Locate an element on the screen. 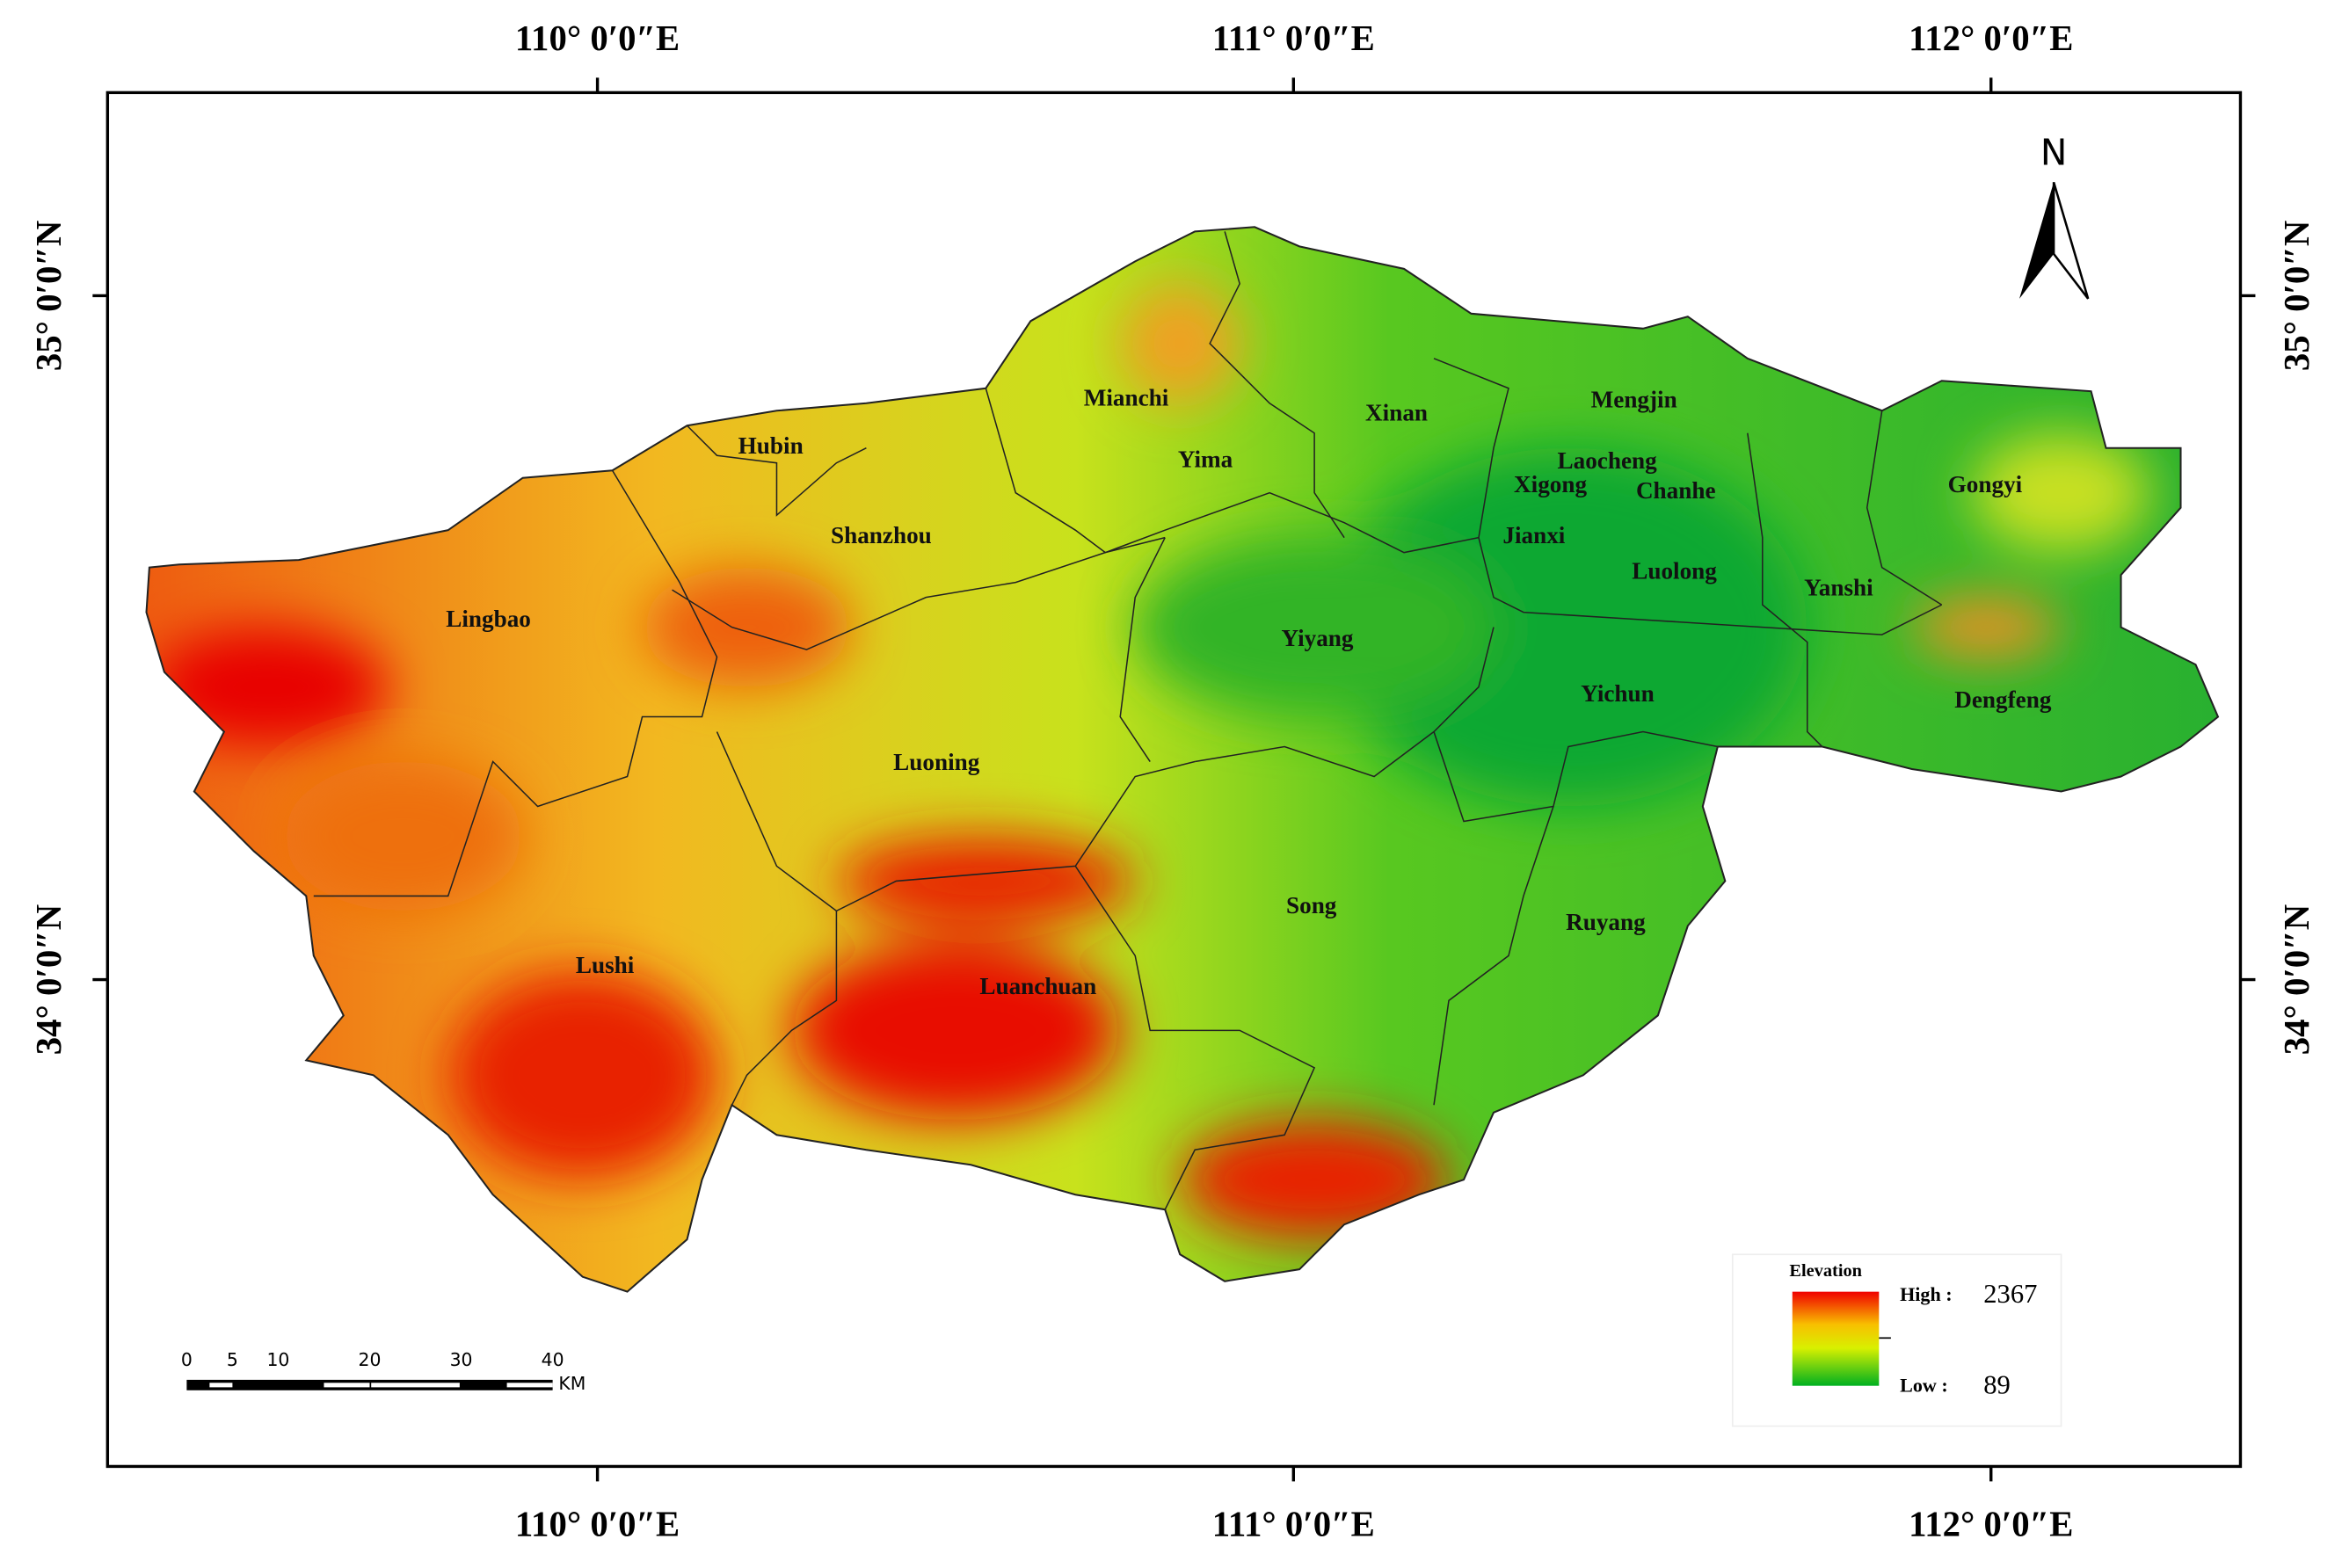 This screenshot has height=1568, width=2342. legend-box is located at coordinates (1896, 1340).